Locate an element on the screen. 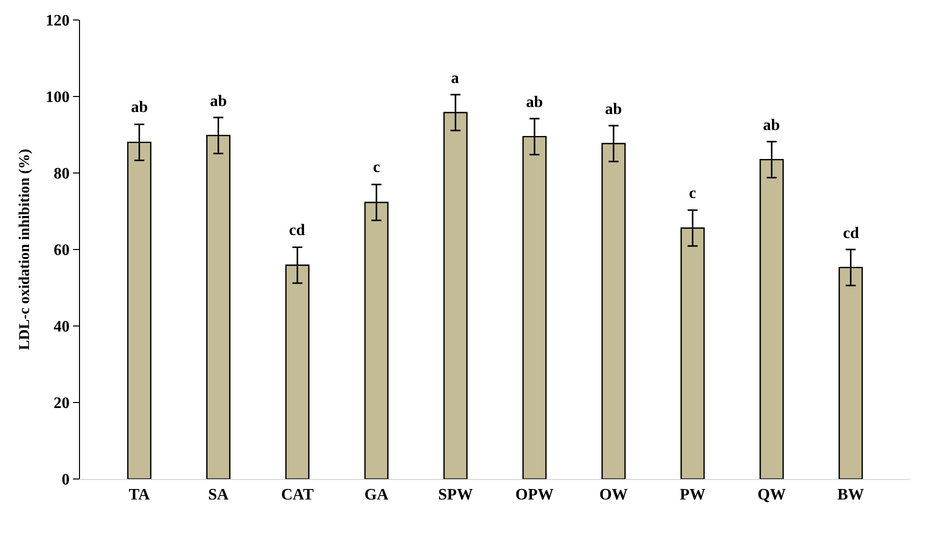 This screenshot has width=930, height=534. y-tick-label: 0 is located at coordinates (66, 480).